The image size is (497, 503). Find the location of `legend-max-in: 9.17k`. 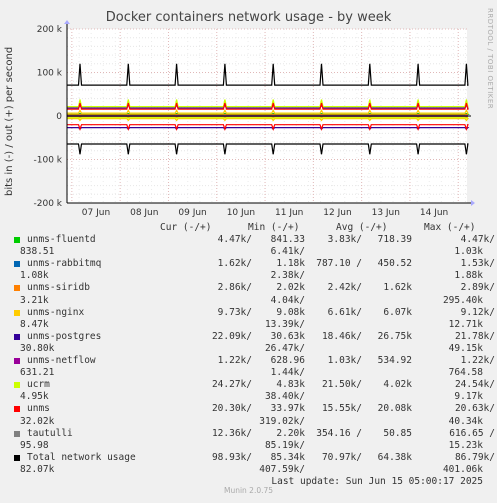

legend-max-in: 9.17k is located at coordinates (468, 397).